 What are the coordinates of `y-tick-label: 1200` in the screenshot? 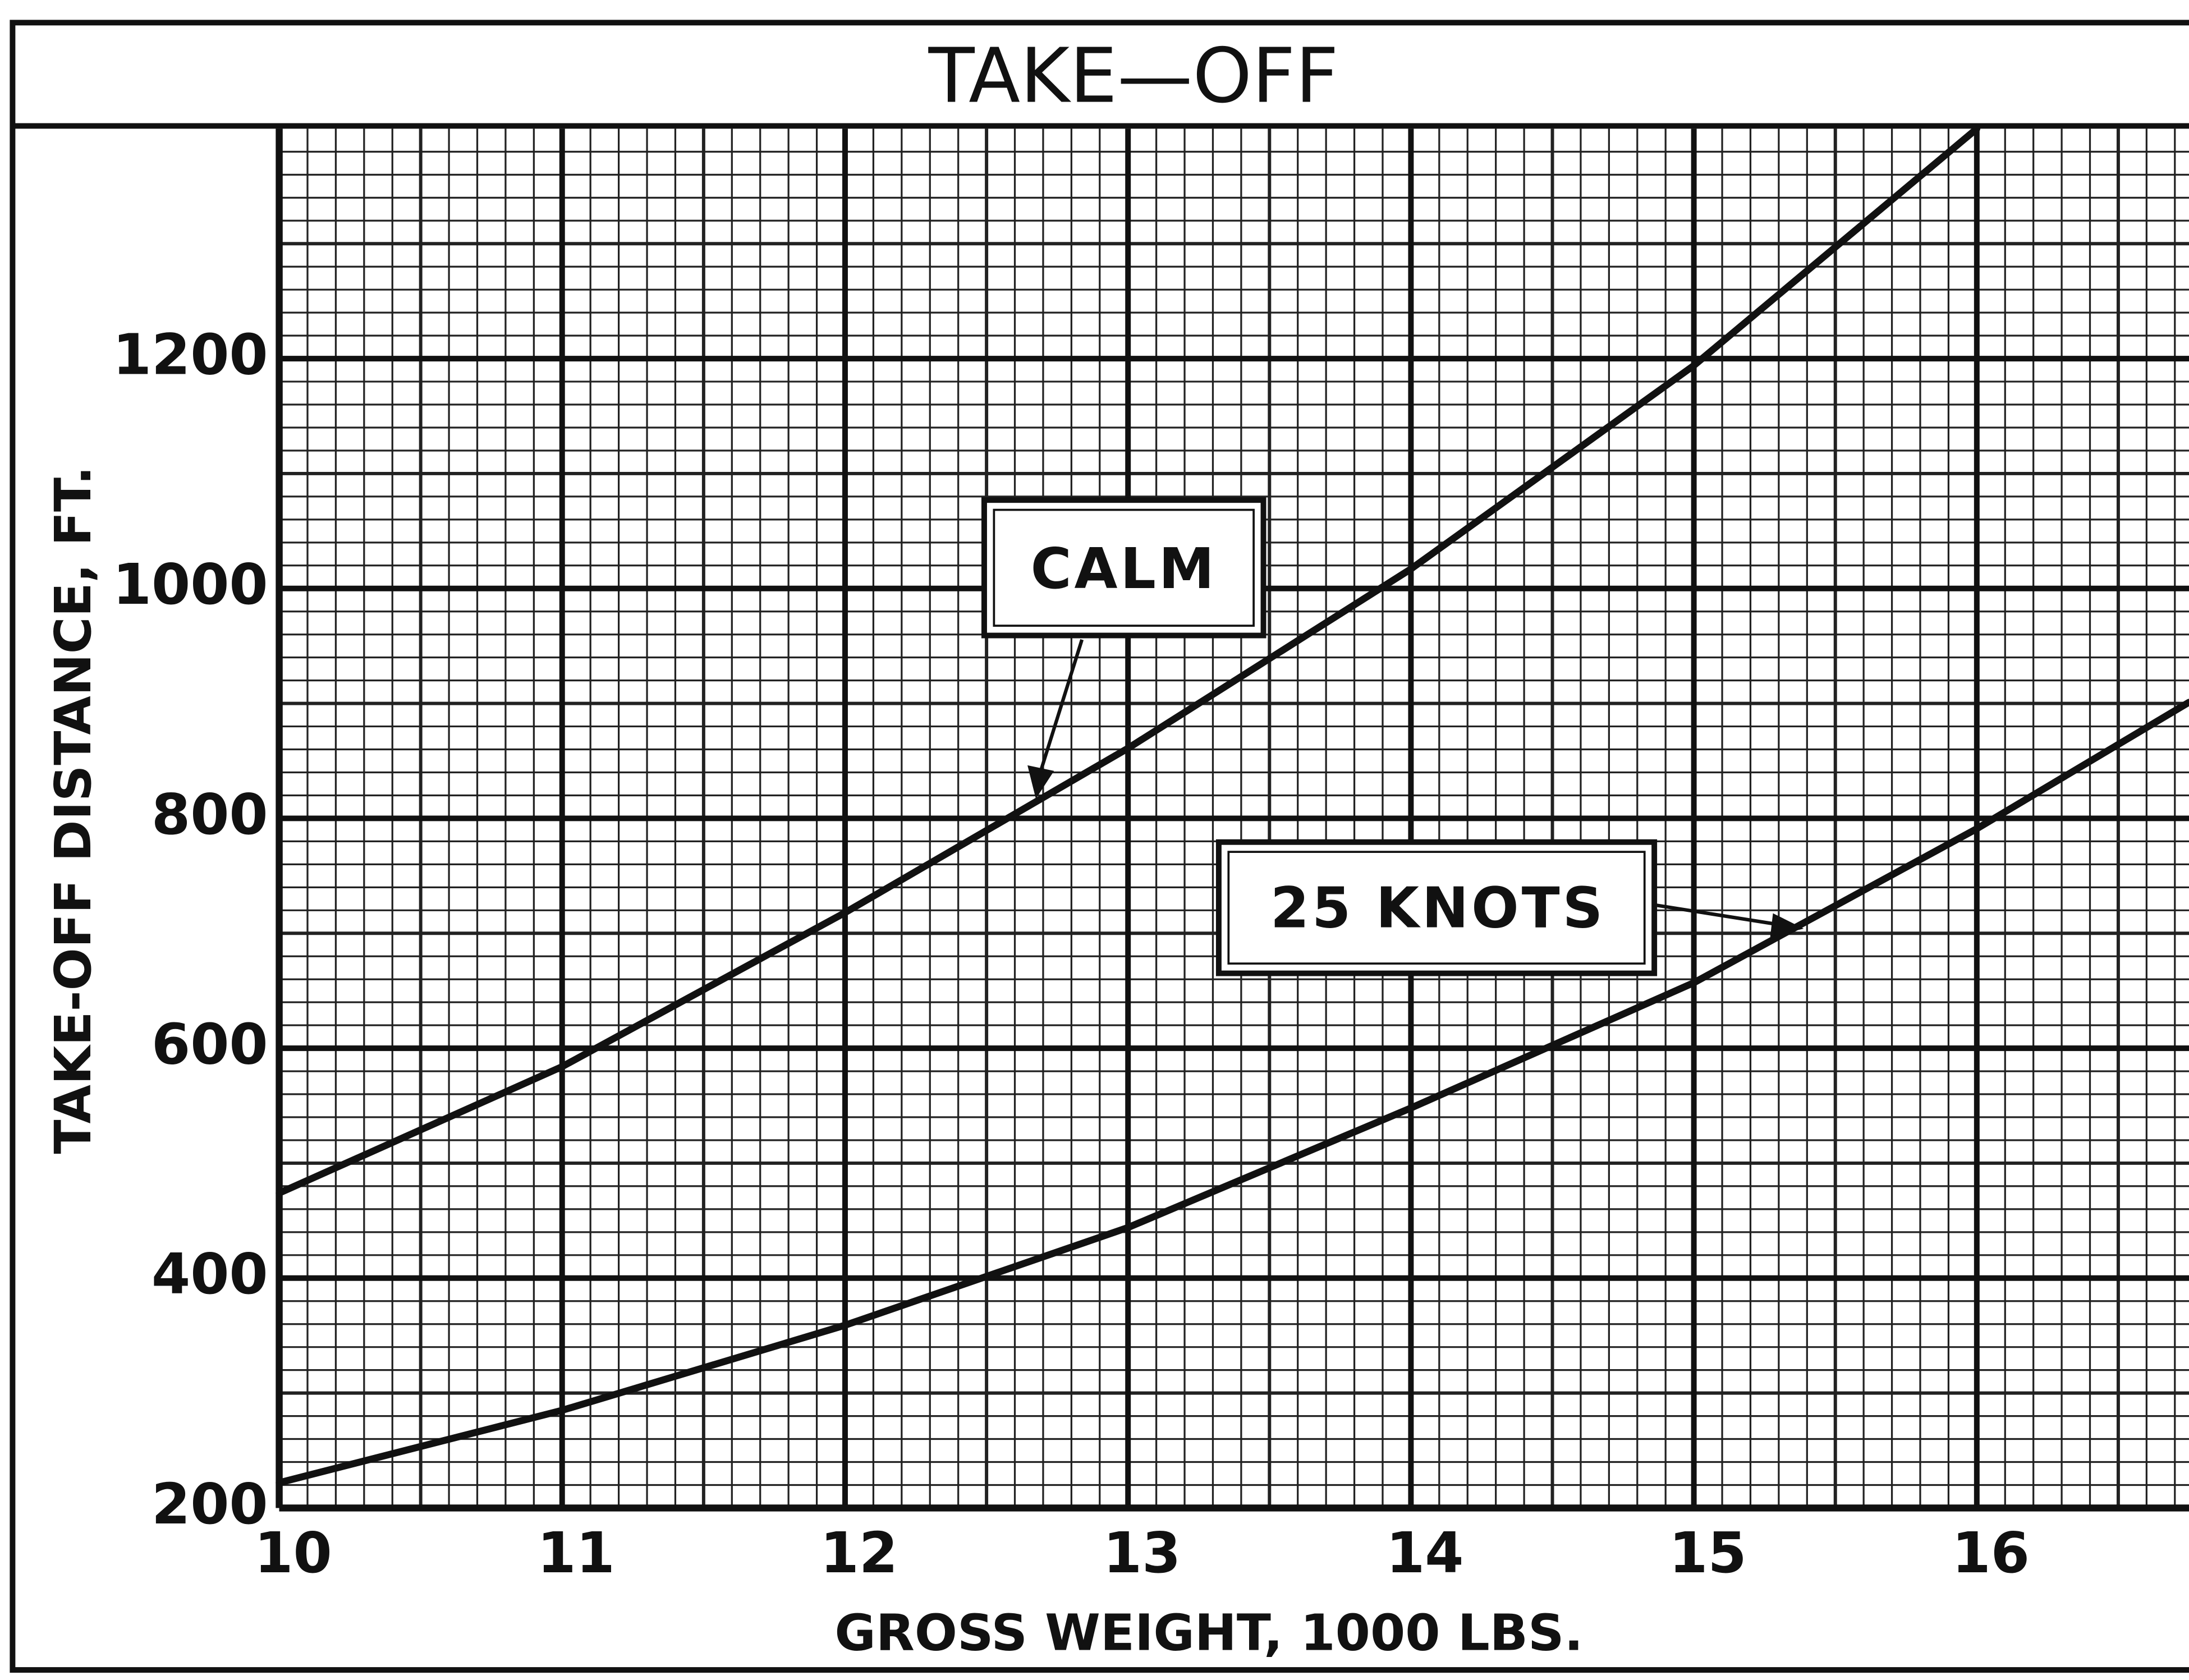 It's located at (190, 355).